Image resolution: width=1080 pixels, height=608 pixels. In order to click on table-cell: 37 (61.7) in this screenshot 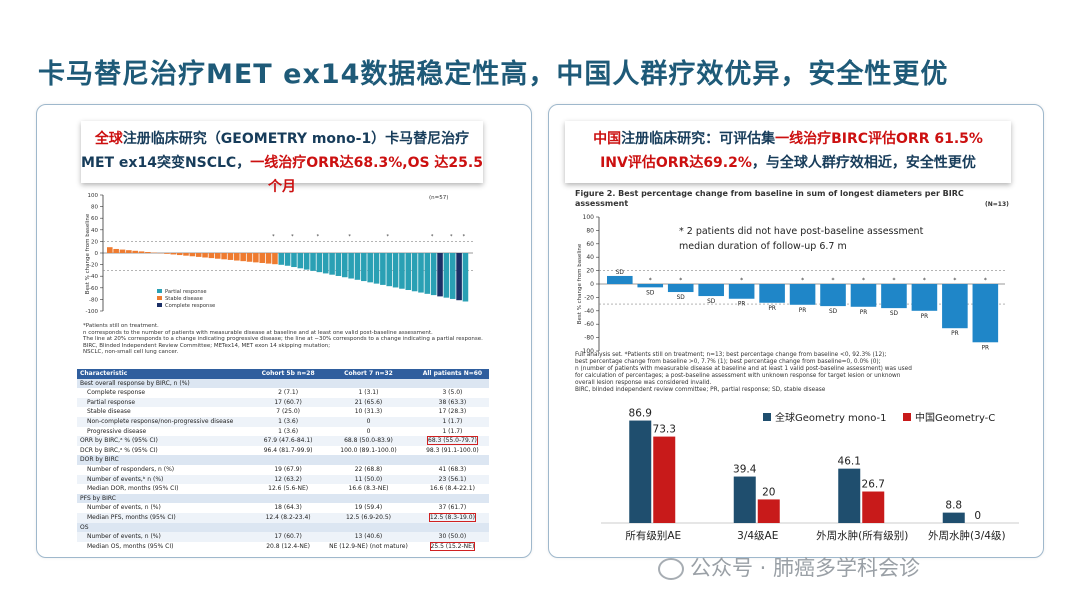, I will do `click(452, 508)`.